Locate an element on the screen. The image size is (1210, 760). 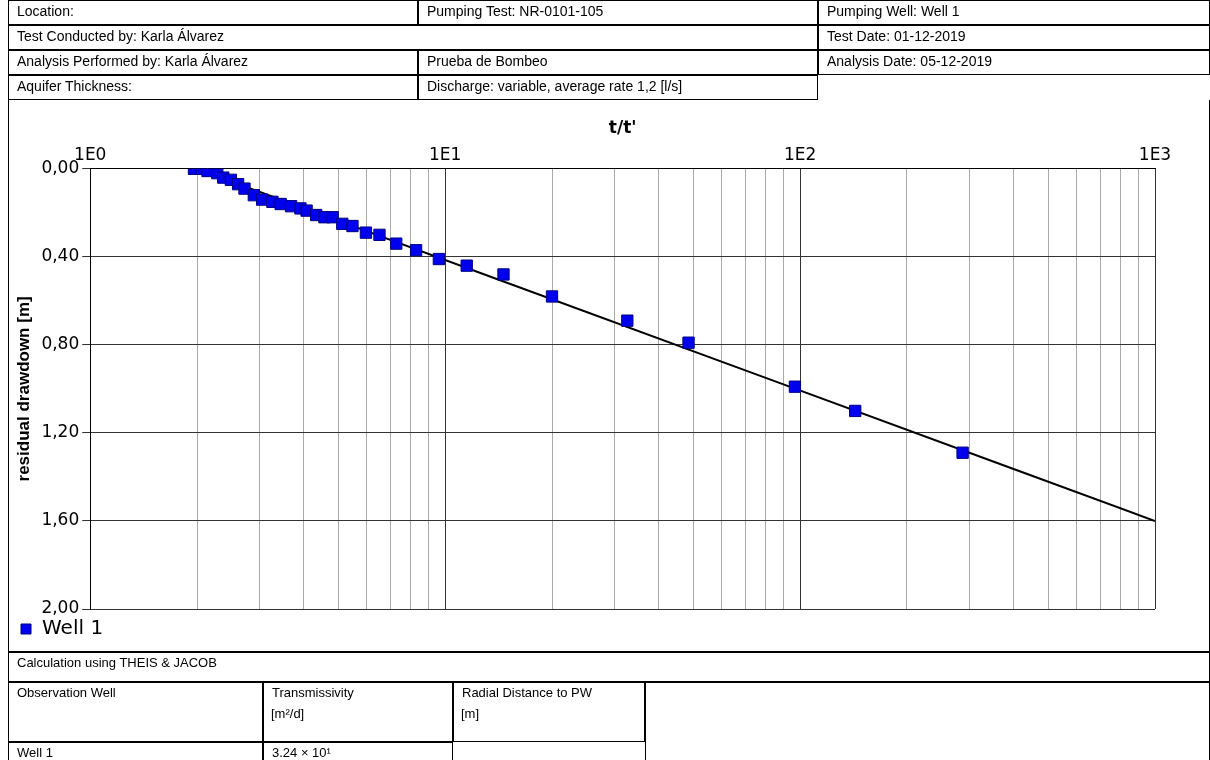
text: Test Conducted by: Karla Álvarez is located at coordinates (413, 37).